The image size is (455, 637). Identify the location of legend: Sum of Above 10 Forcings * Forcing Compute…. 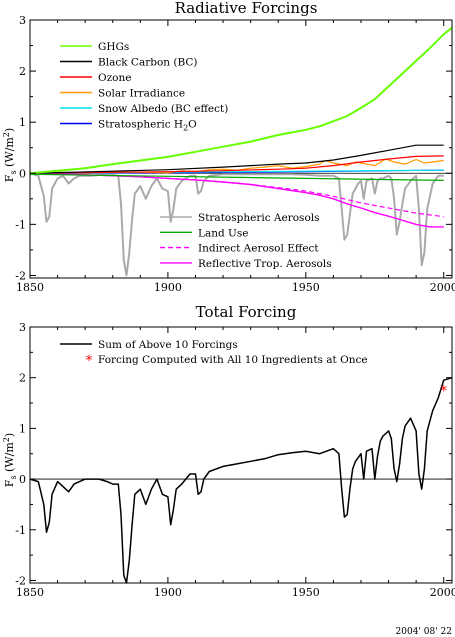
(214, 354).